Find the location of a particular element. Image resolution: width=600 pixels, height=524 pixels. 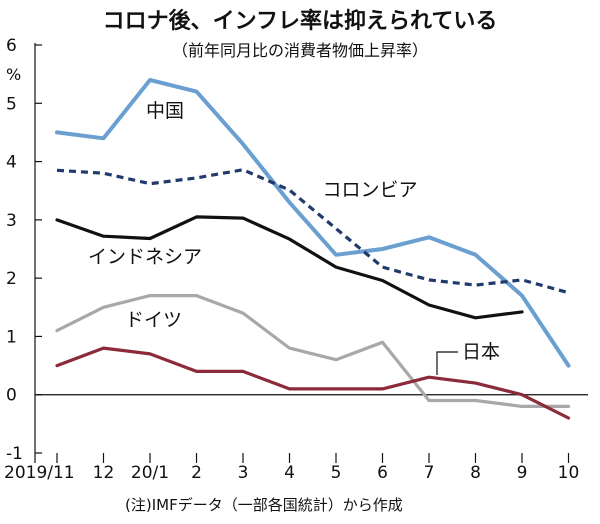

y-tick-label: 3 is located at coordinates (11, 221).